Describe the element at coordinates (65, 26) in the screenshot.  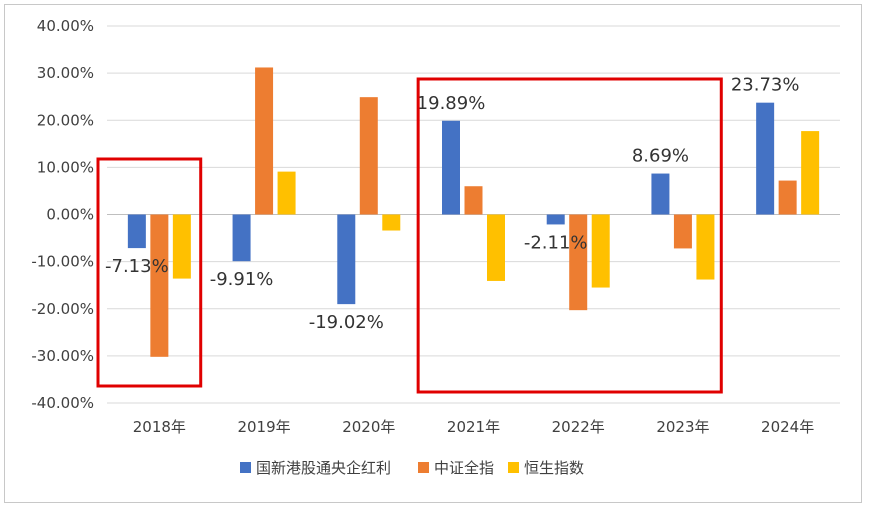
I see `y-tick-label: 40.00%` at that location.